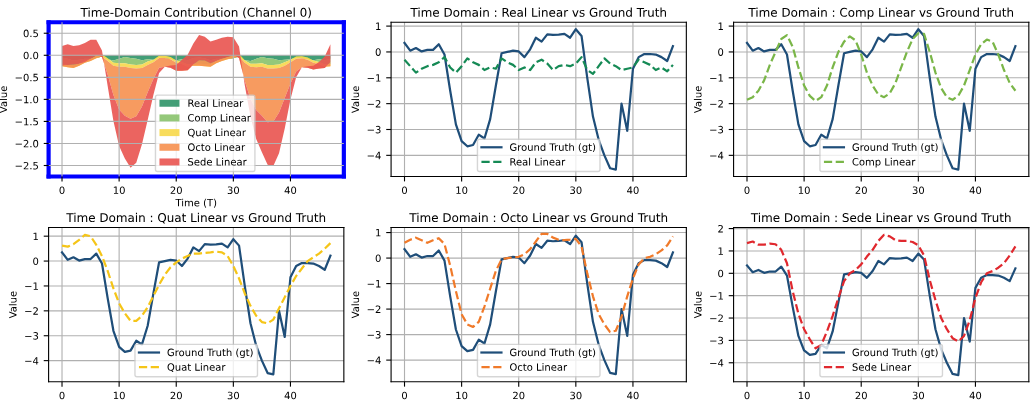  I want to click on chart-title: Time Domain : Comp Linear vs Ground Truth, so click(881, 13).